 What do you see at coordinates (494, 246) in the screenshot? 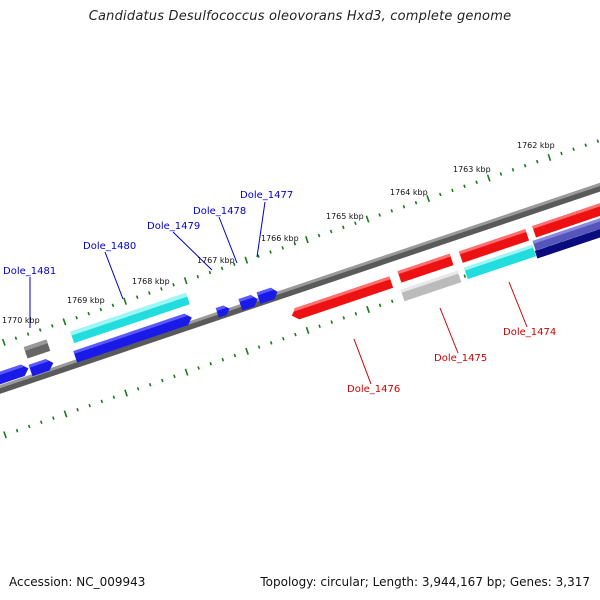
I see `gene-block-dole-1474-red` at bounding box center [494, 246].